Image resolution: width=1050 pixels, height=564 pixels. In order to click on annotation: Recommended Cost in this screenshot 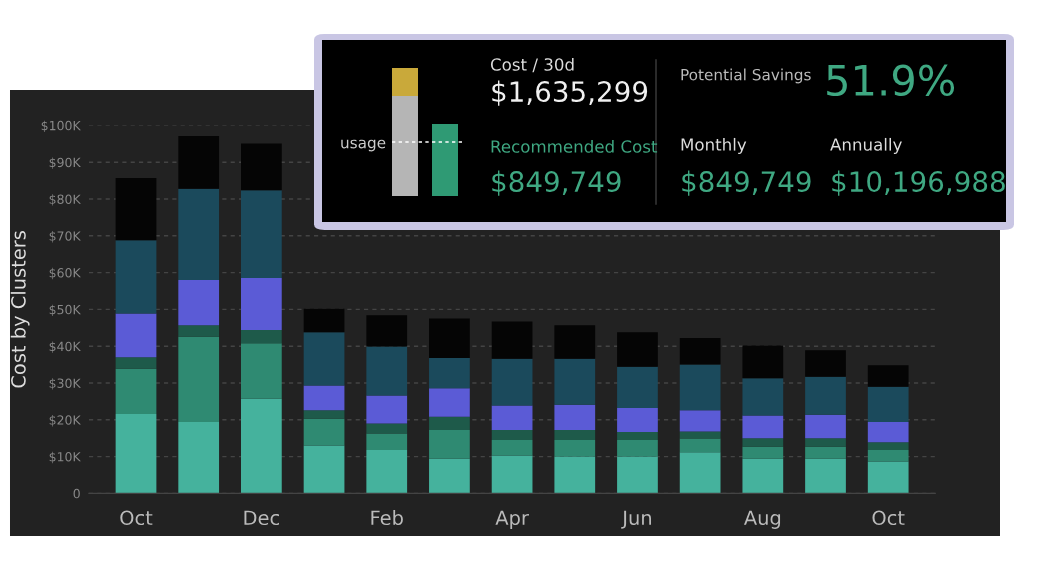, I will do `click(574, 146)`.